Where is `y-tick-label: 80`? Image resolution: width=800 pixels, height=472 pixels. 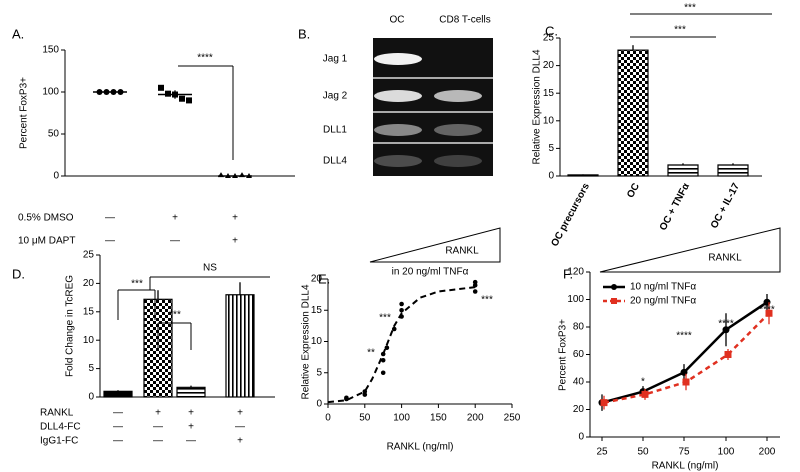 y-tick-label: 80 is located at coordinates (579, 327).